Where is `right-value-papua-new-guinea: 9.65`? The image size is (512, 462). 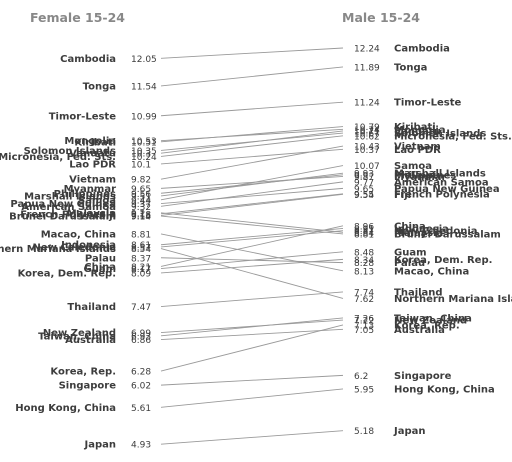 right-value-papua-new-guinea: 9.65 is located at coordinates (364, 190).